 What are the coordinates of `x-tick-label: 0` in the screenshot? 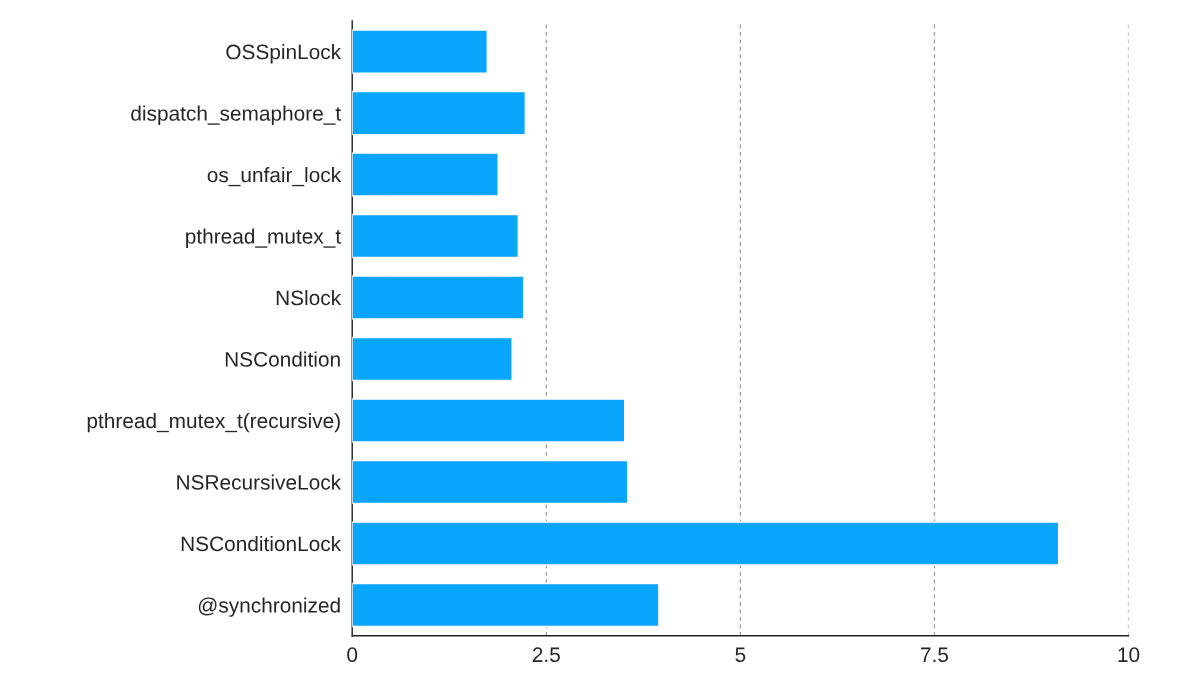 It's located at (352, 655).